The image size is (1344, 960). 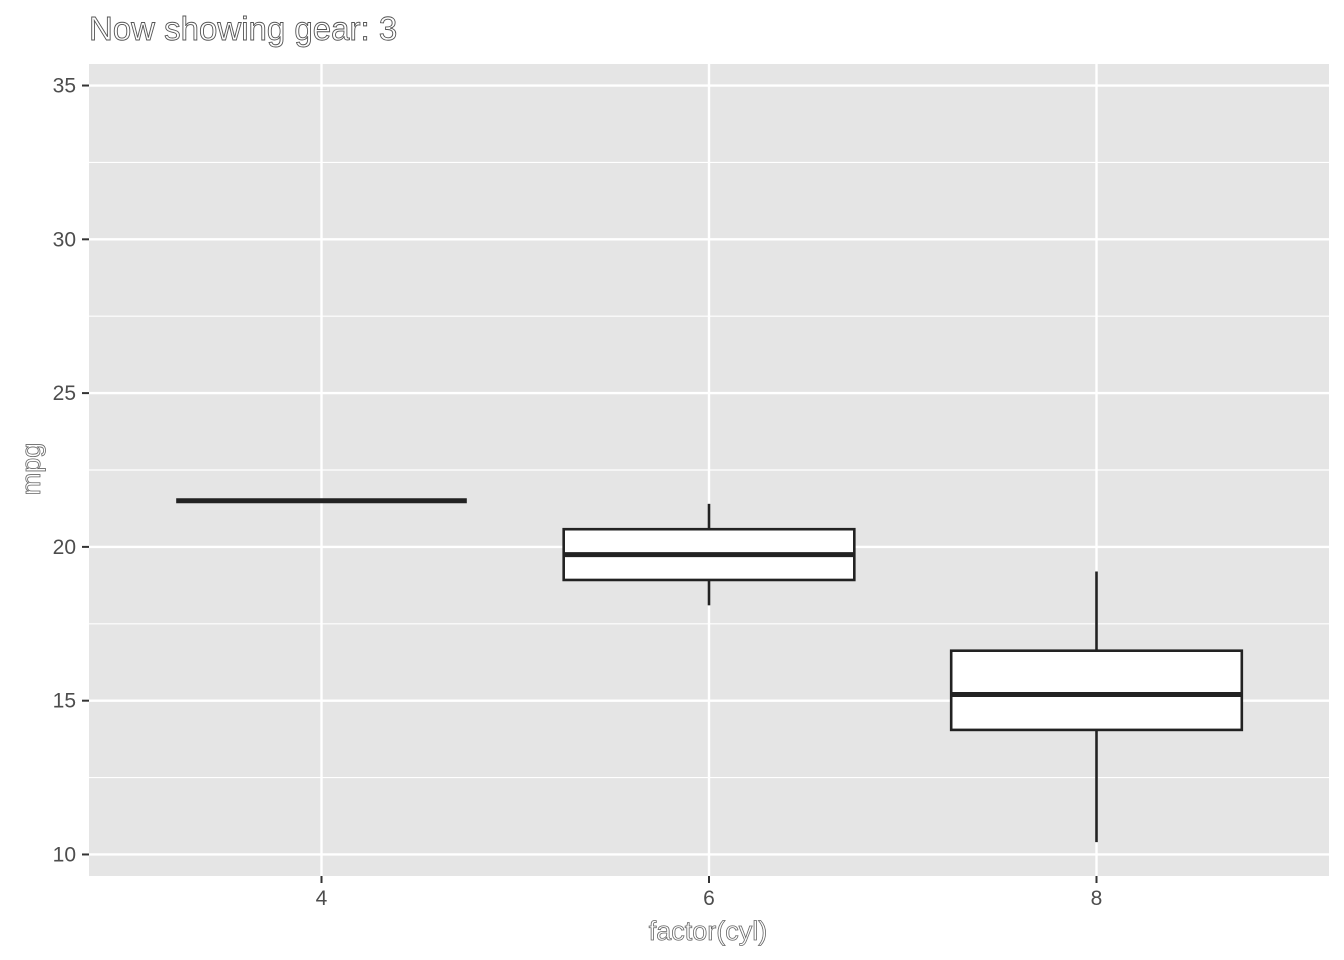 What do you see at coordinates (1097, 898) in the screenshot?
I see `x-tick-label: 8` at bounding box center [1097, 898].